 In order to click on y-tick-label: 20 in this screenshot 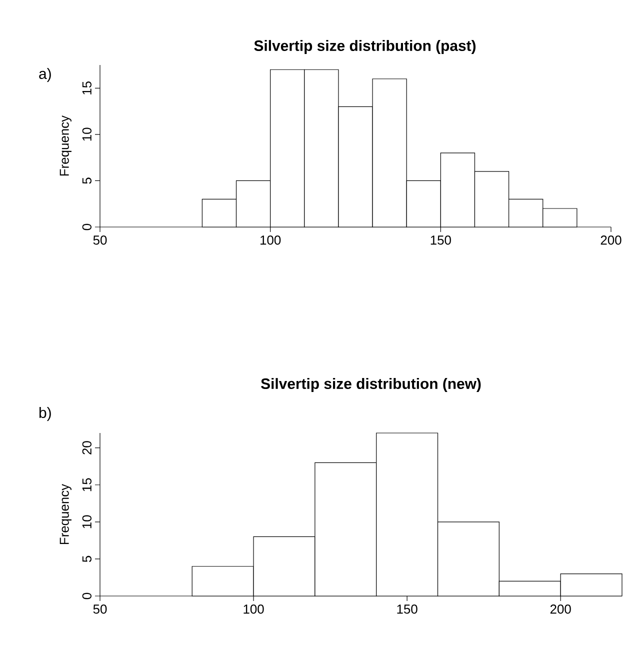, I will do `click(87, 447)`.